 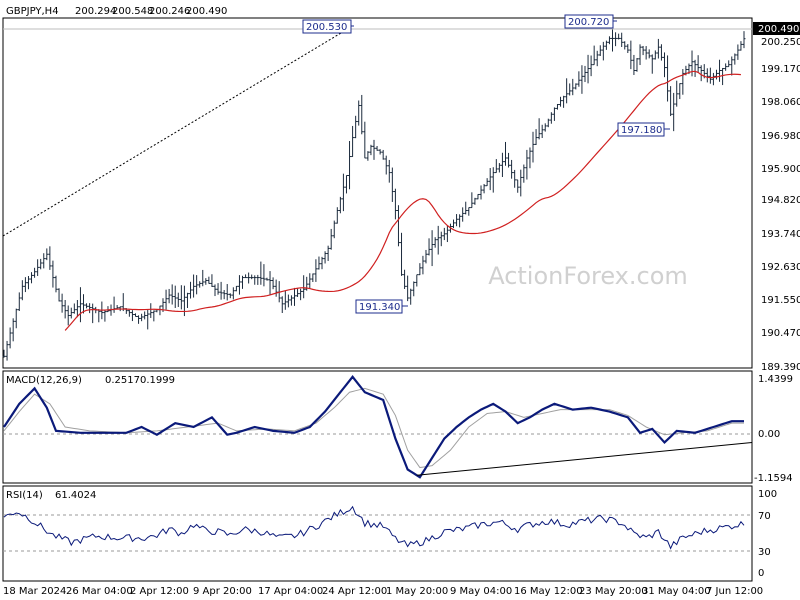 I want to click on price-title: GBPJPY,H4, so click(x=32, y=11).